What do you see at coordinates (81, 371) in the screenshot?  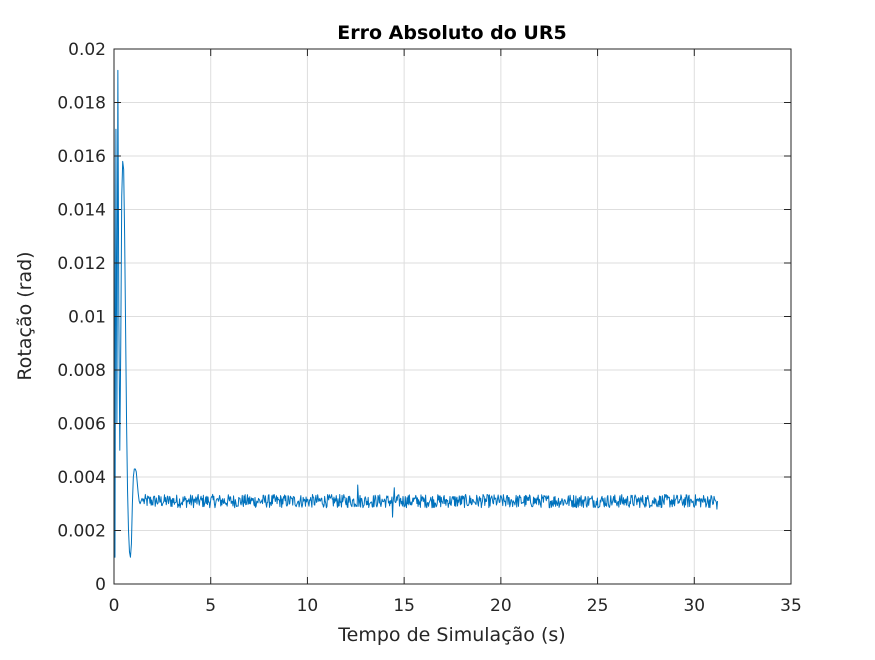 I see `y-tick-label: 0.008` at bounding box center [81, 371].